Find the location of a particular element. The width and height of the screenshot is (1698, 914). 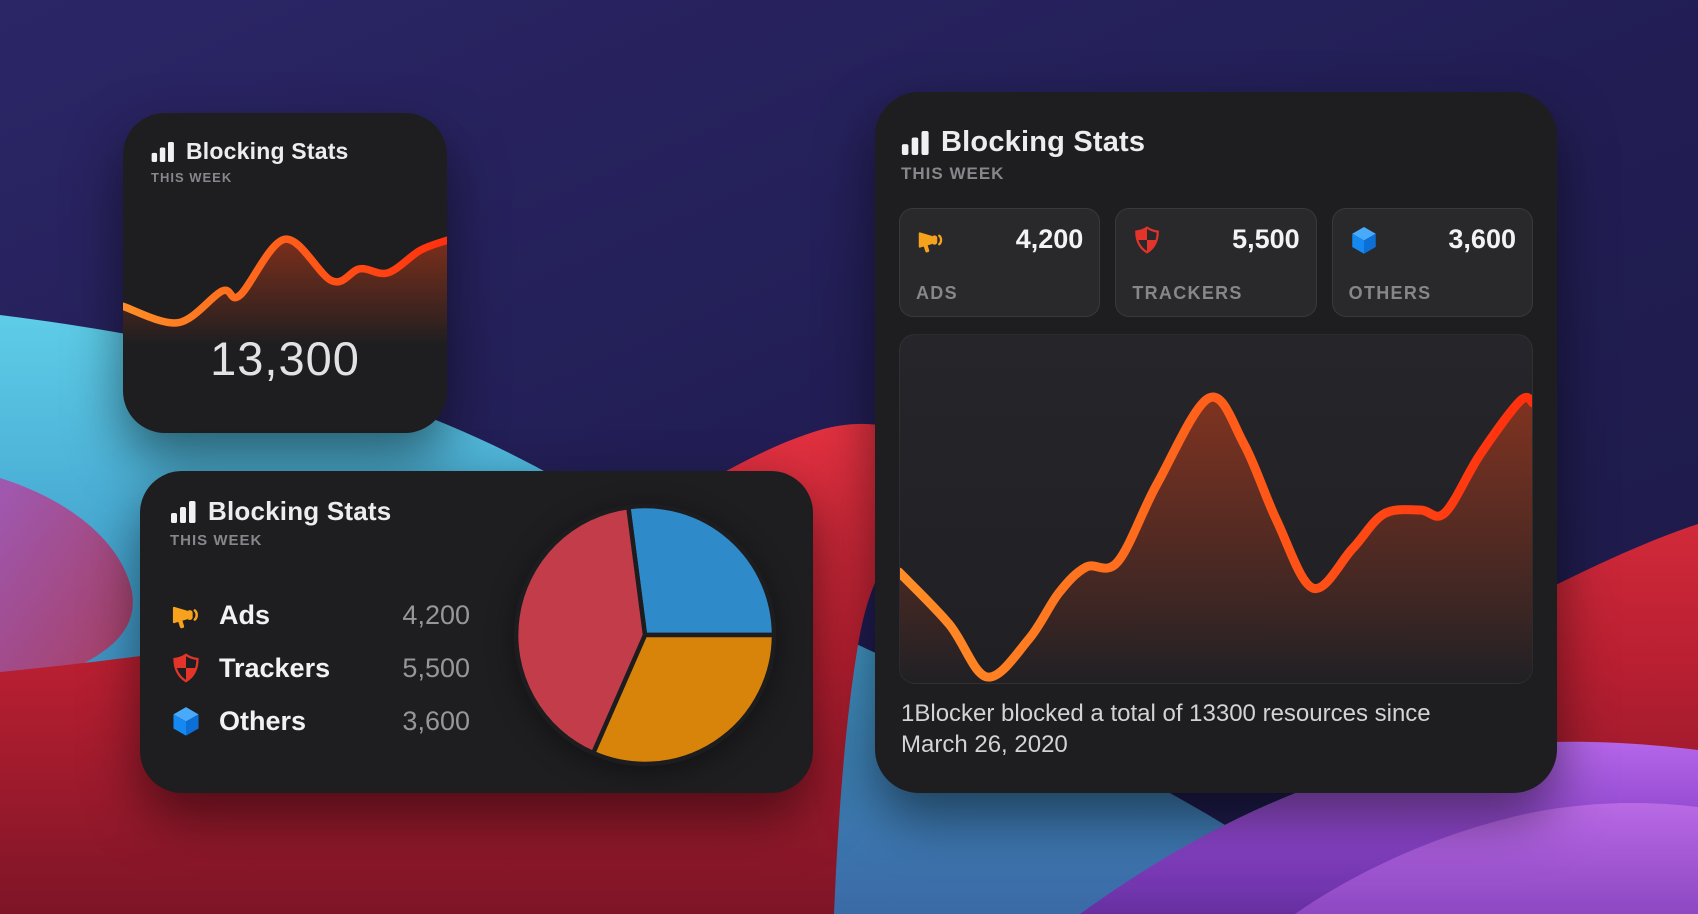

weekly-trend-line-chart is located at coordinates (1216, 537).